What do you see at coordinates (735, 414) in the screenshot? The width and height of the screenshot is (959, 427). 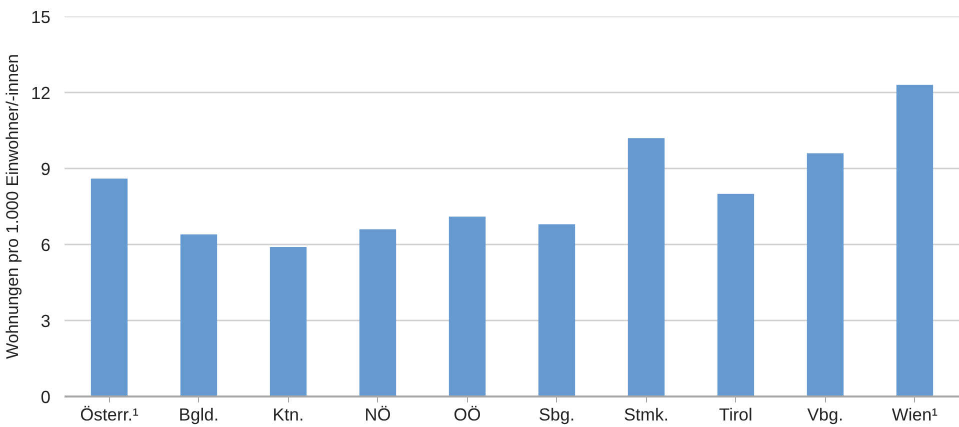 I see `x-tick-label: Tirol` at bounding box center [735, 414].